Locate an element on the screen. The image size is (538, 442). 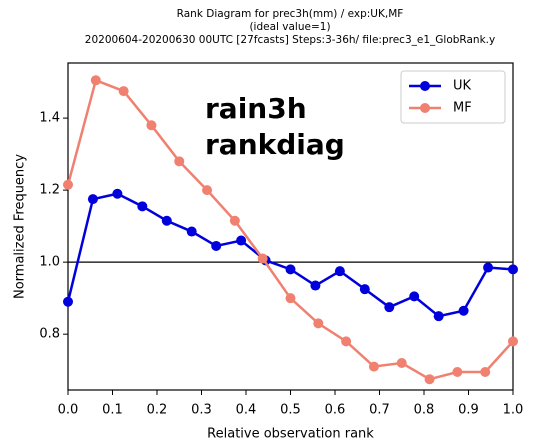
legend-label: MF is located at coordinates (462, 108).